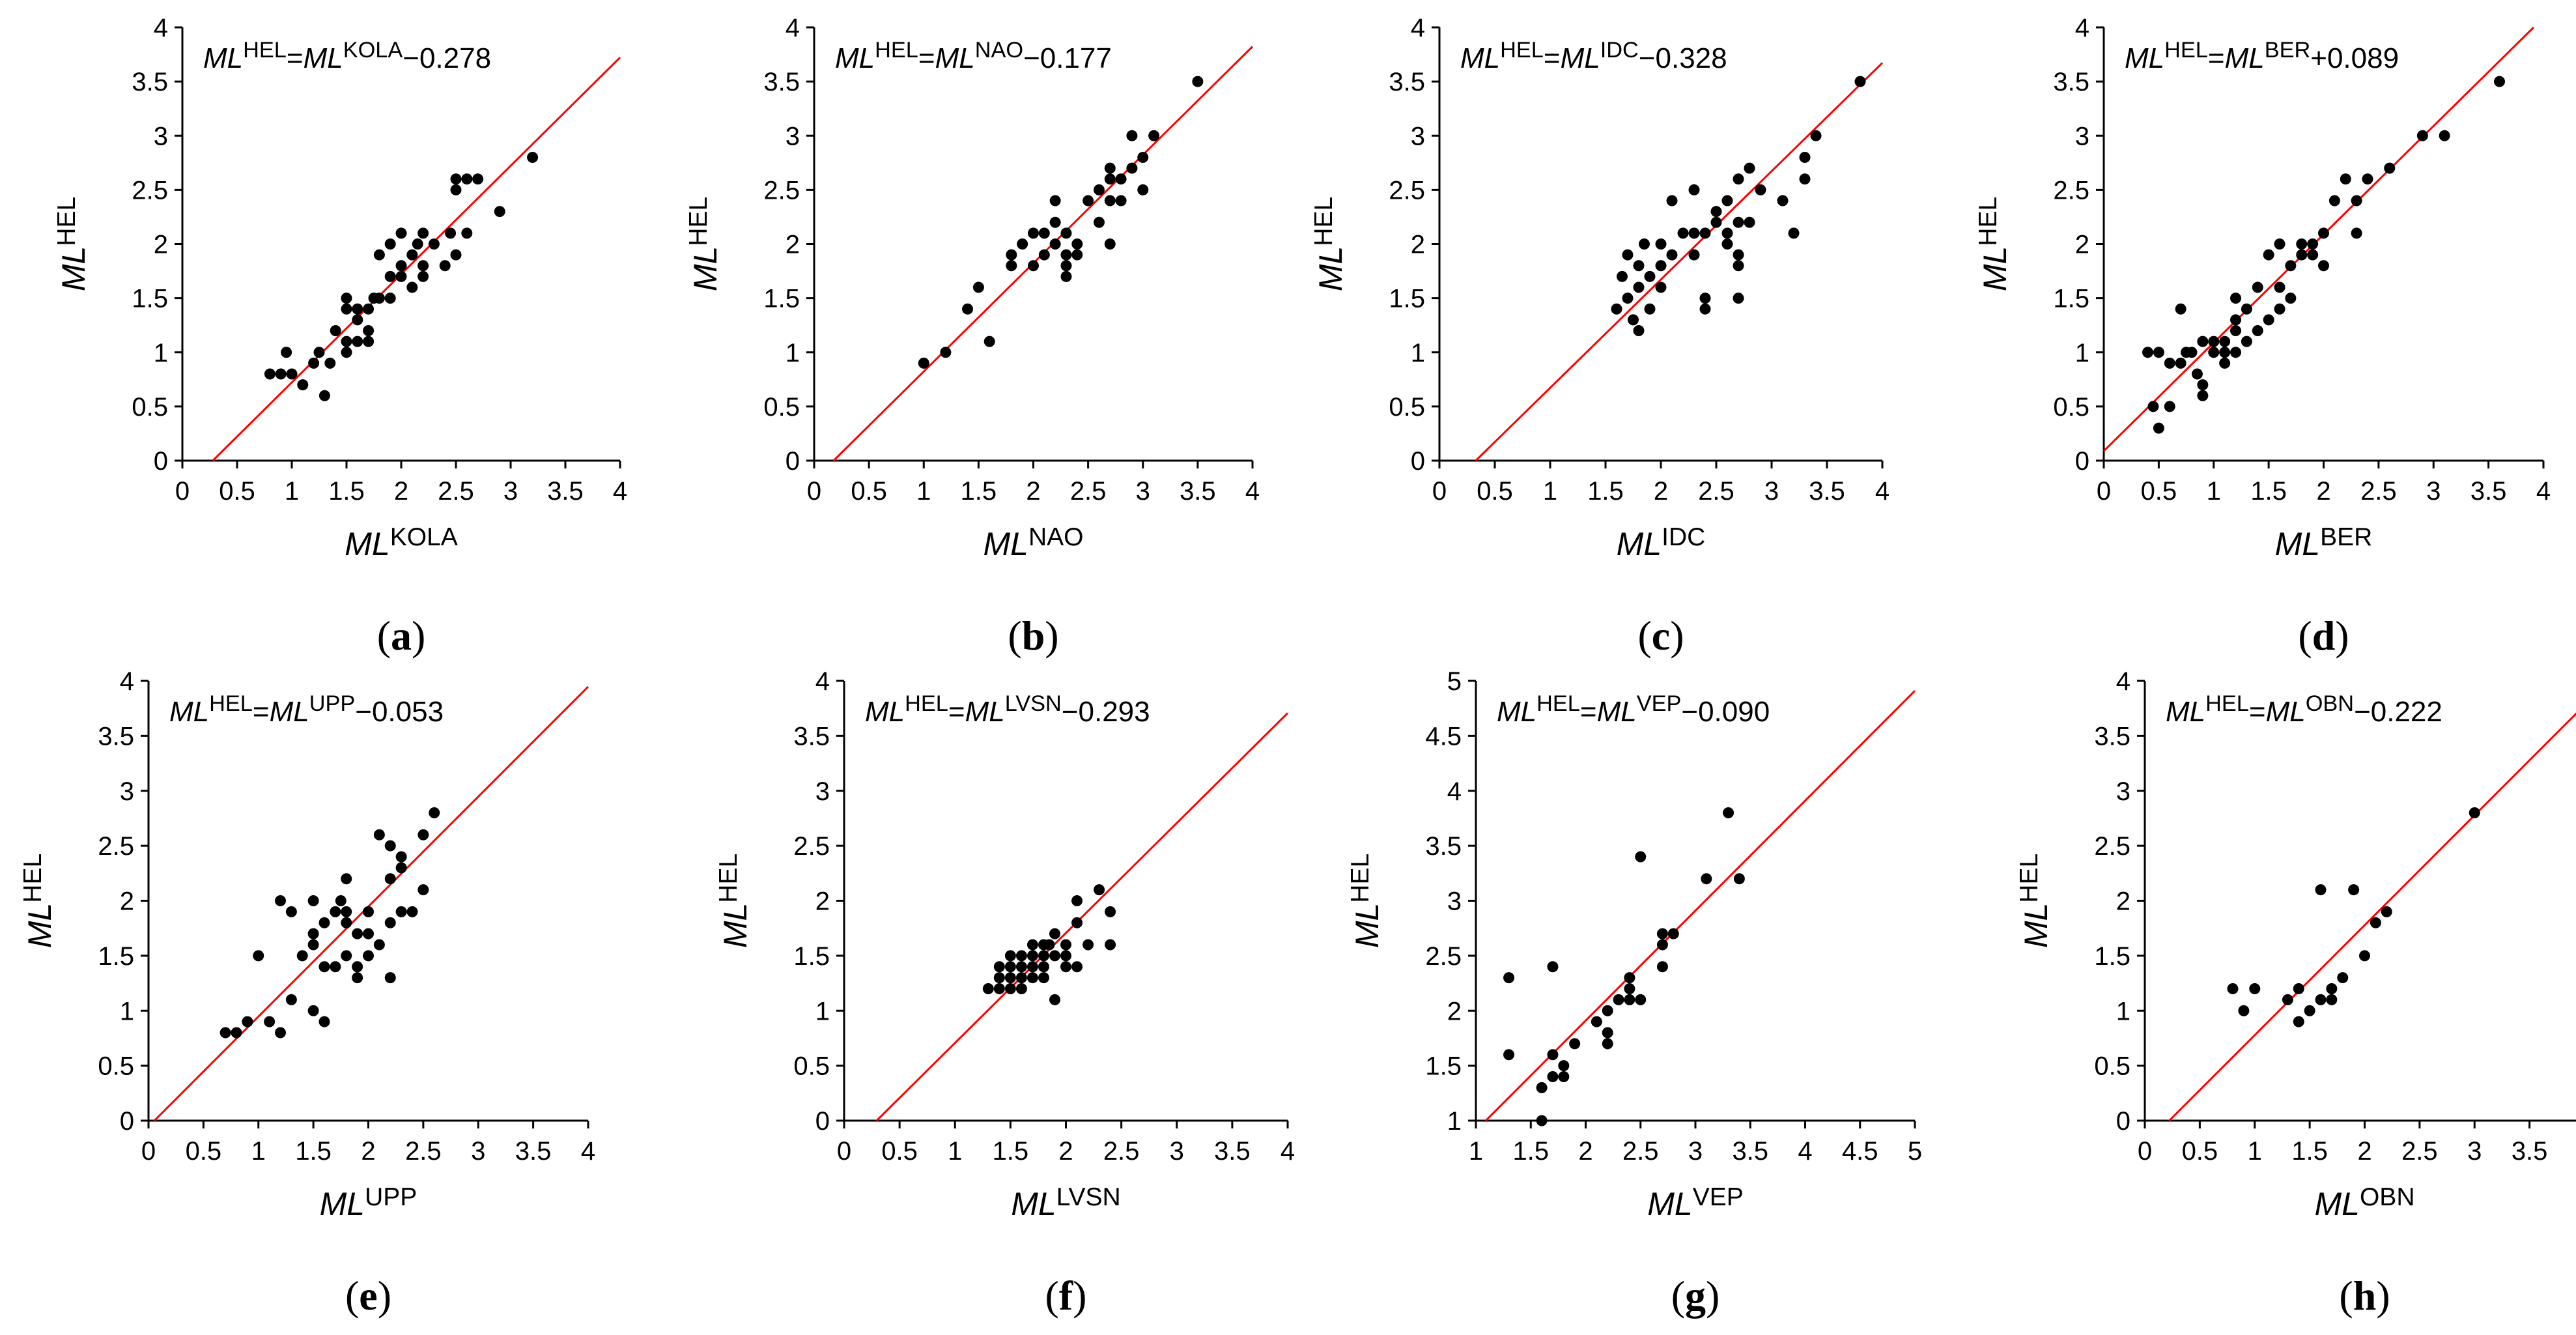 The width and height of the screenshot is (2576, 1335). Describe the element at coordinates (2323, 636) in the screenshot. I see `panel-caption: (d)` at that location.